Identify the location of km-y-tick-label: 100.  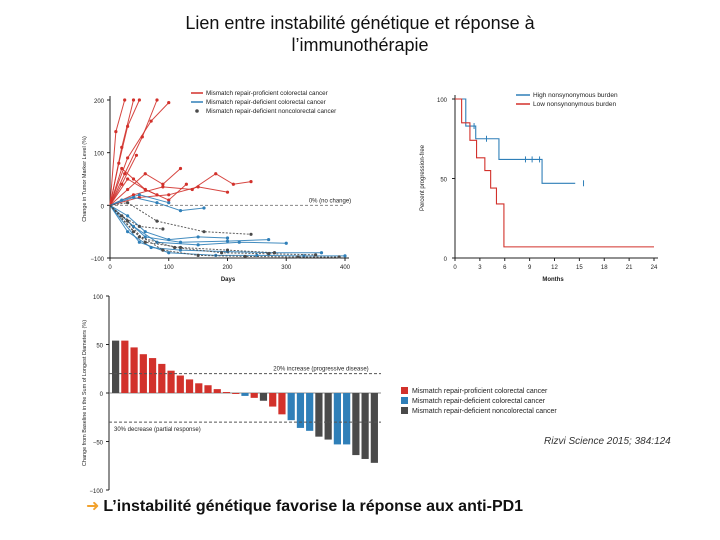
(442, 101).